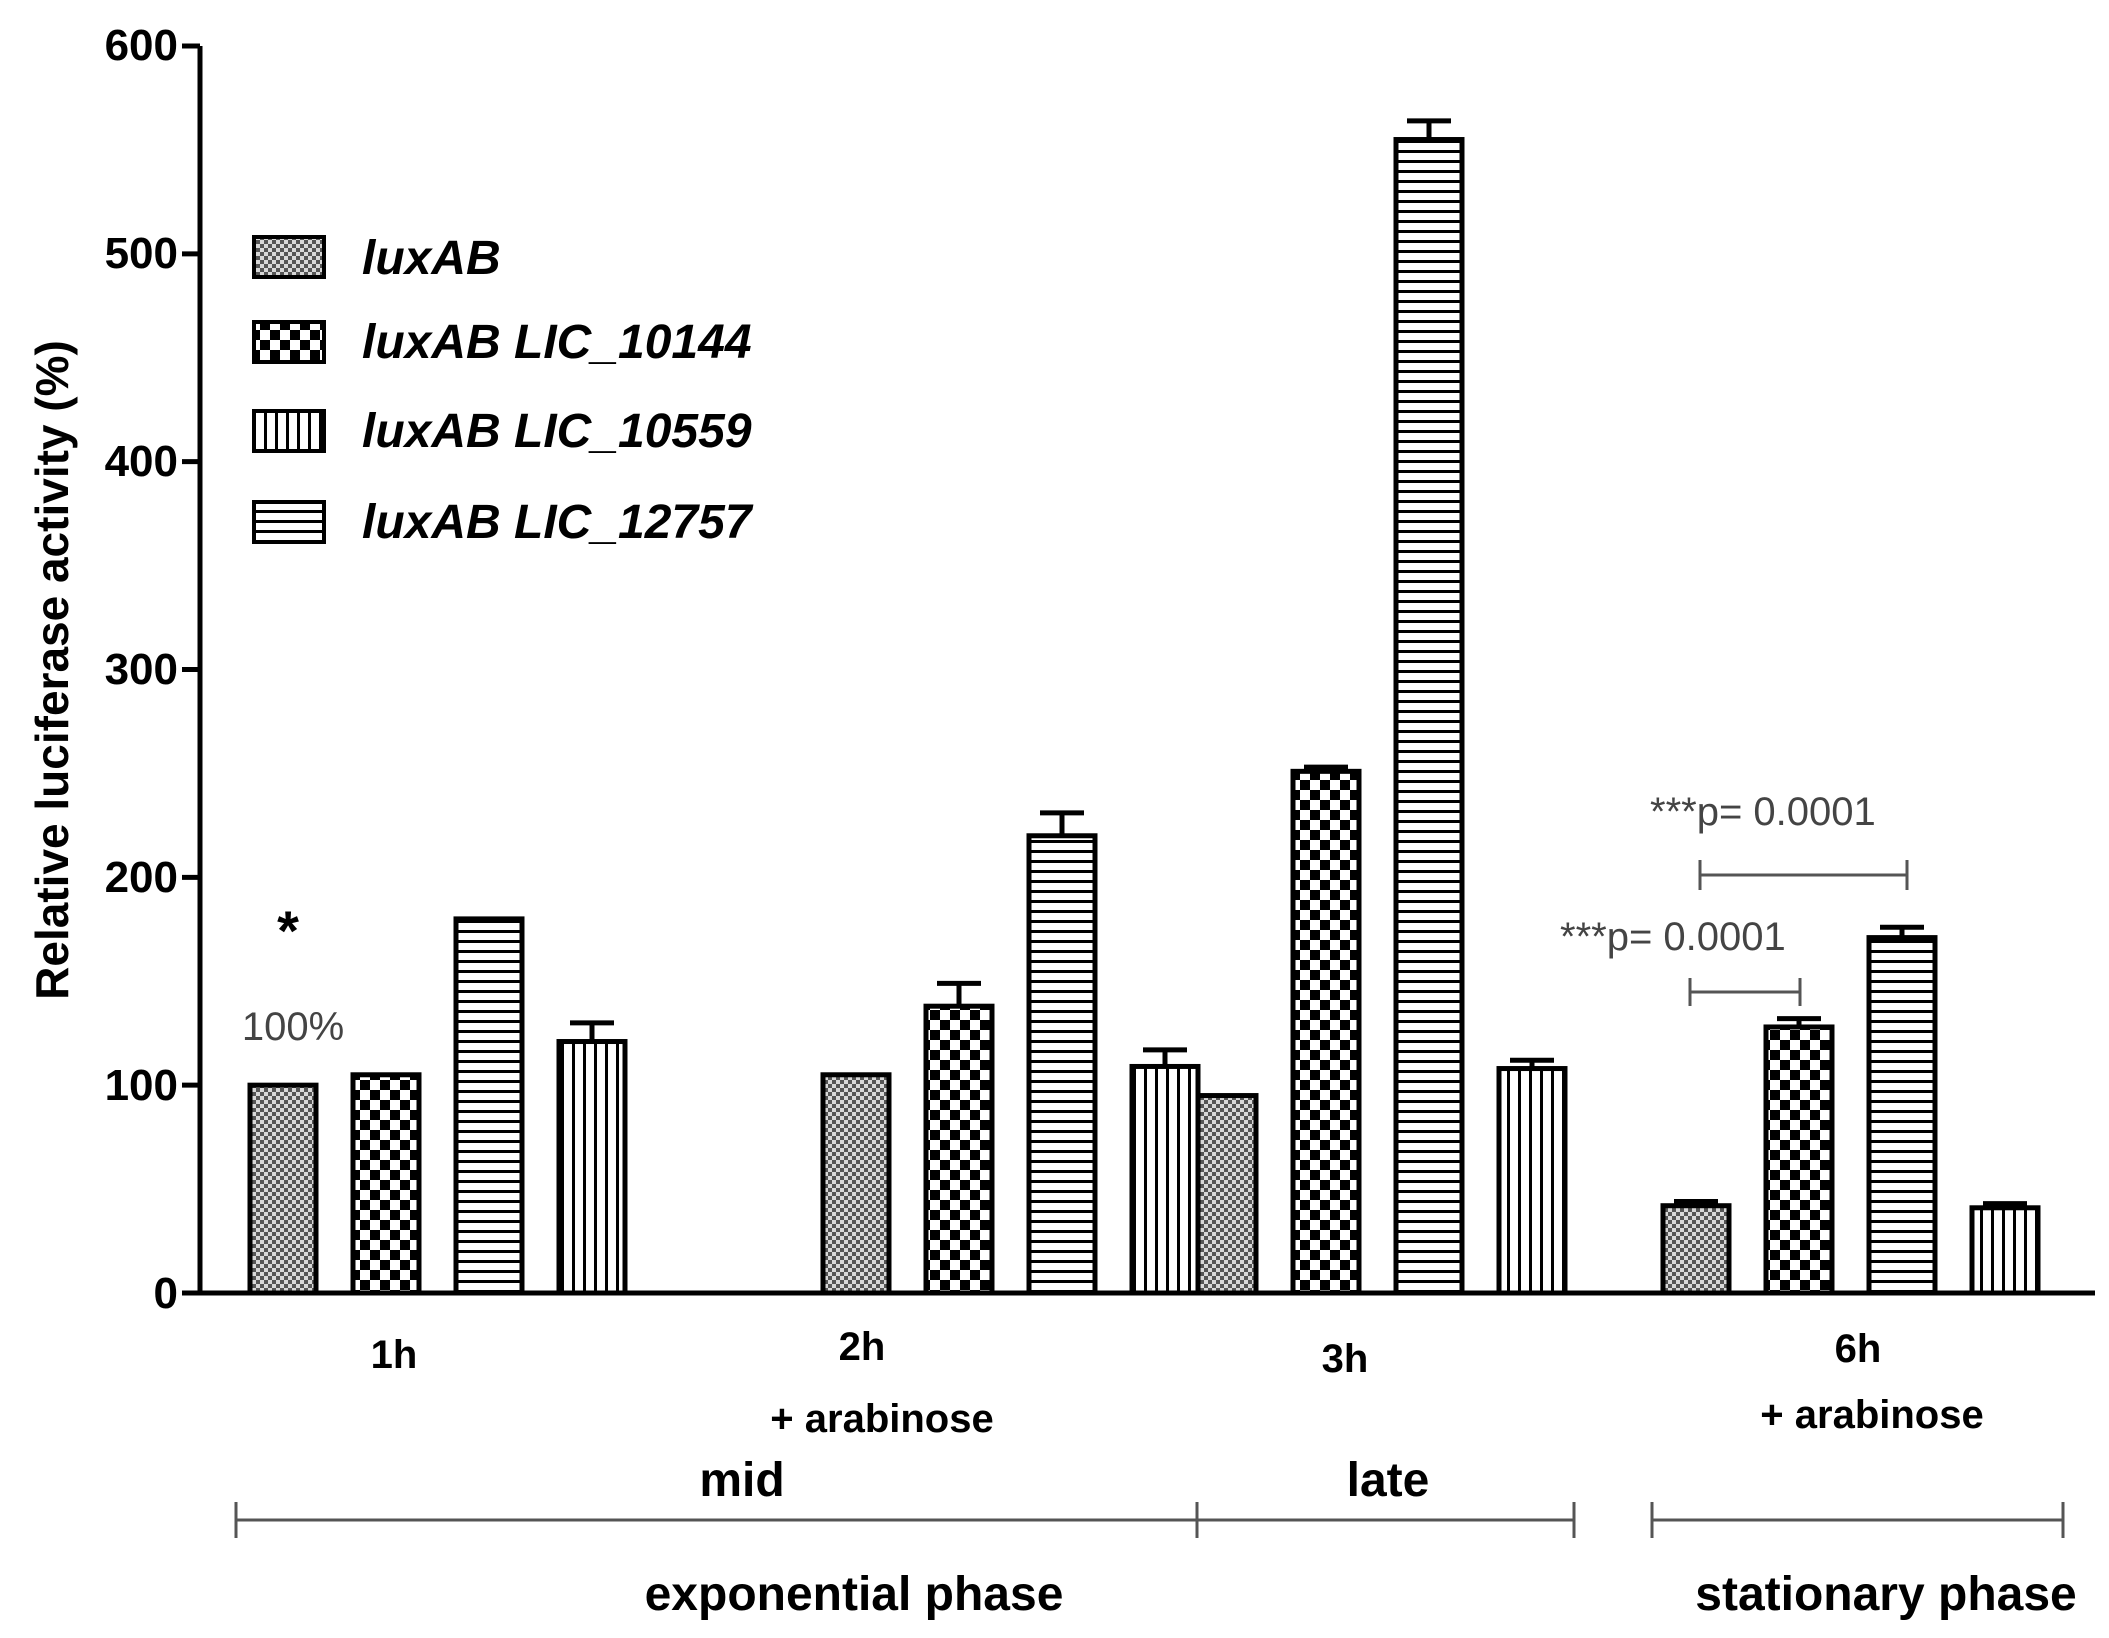  Describe the element at coordinates (557, 342) in the screenshot. I see `legend-label: luxAB LIC_10144` at that location.